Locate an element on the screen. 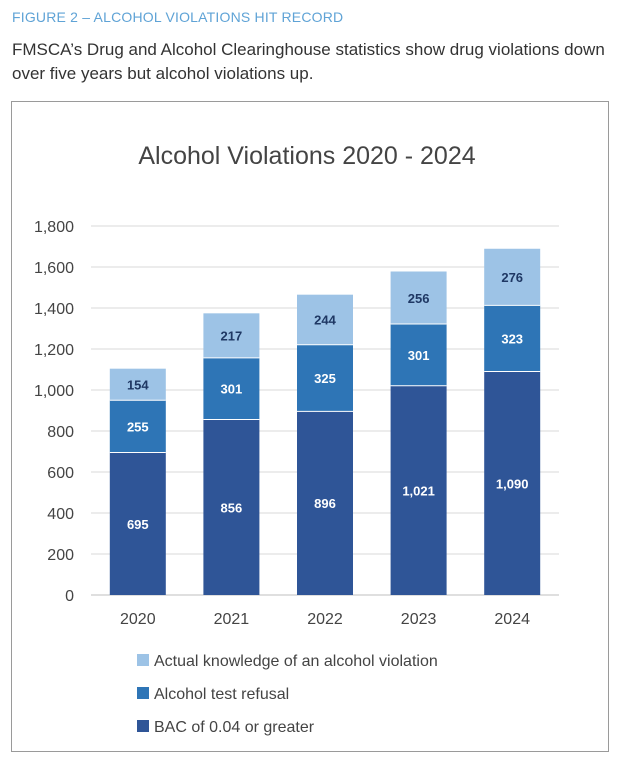  legend-label: Alcohol test refusal is located at coordinates (221, 694).